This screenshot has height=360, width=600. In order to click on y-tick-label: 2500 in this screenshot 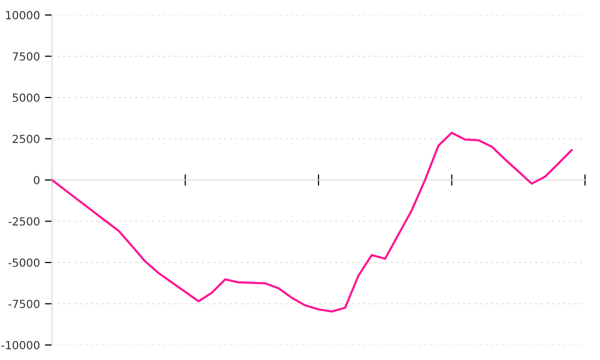, I will do `click(26, 139)`.